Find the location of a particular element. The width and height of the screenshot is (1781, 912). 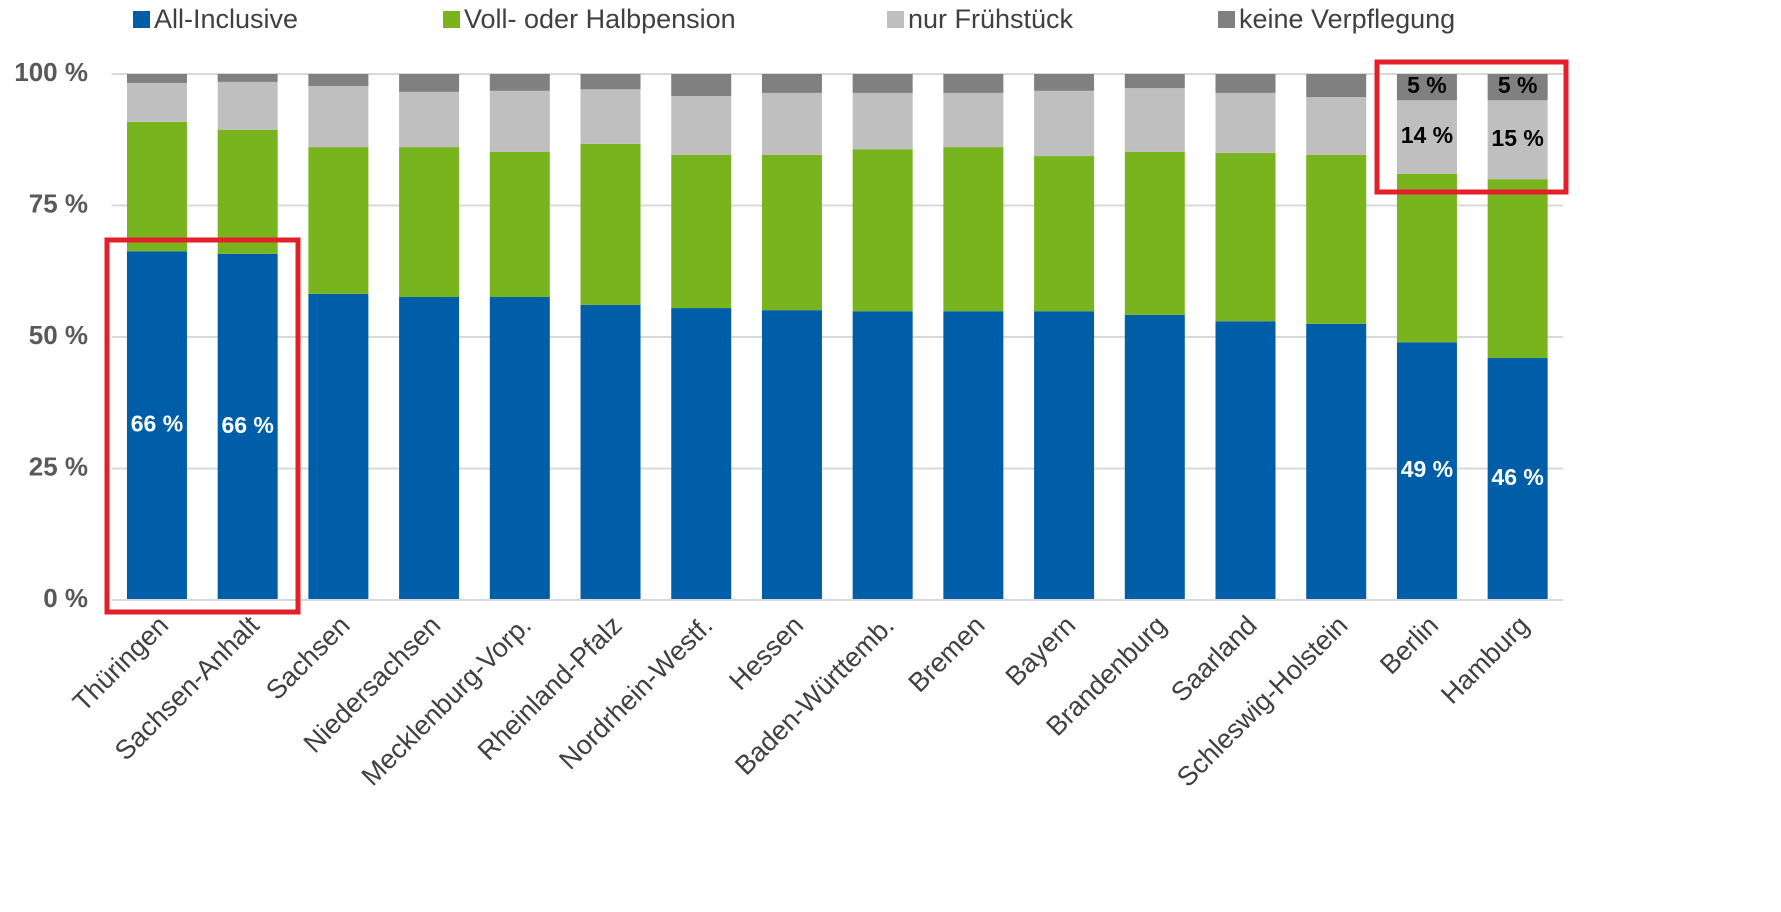

x-tick-label: Sachsen is located at coordinates (308, 658).